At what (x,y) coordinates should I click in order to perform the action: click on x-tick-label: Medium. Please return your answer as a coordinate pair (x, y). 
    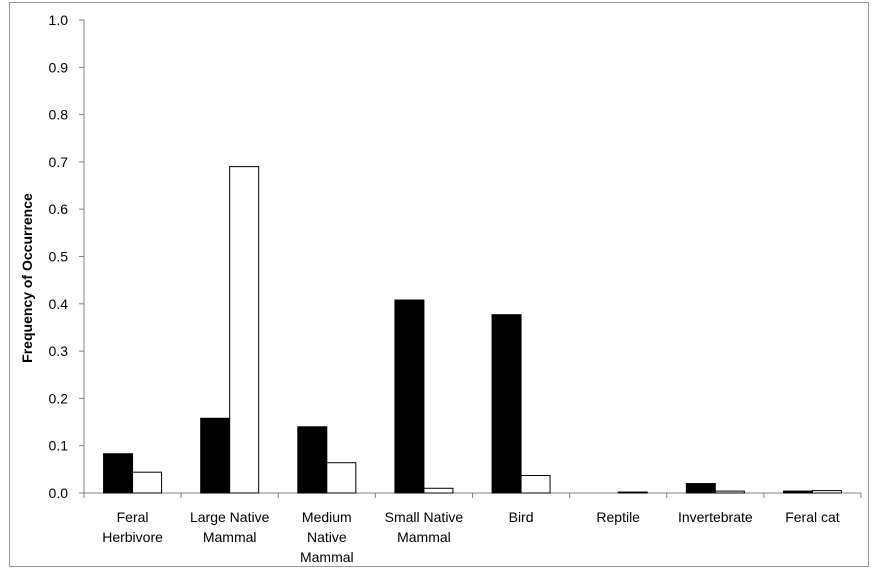
    Looking at the image, I should click on (327, 517).